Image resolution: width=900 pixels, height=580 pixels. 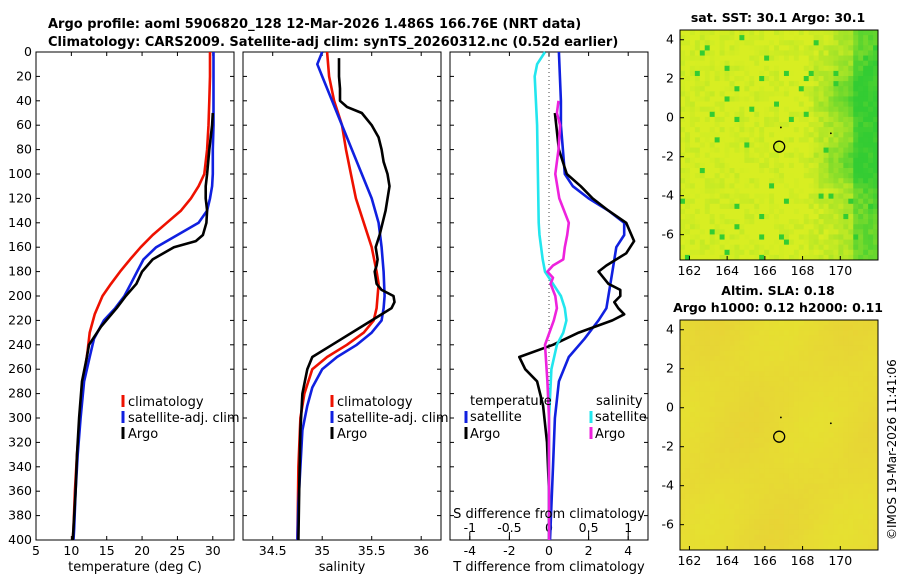 I want to click on series-line-satellite-adj-clim, so click(x=143, y=296).